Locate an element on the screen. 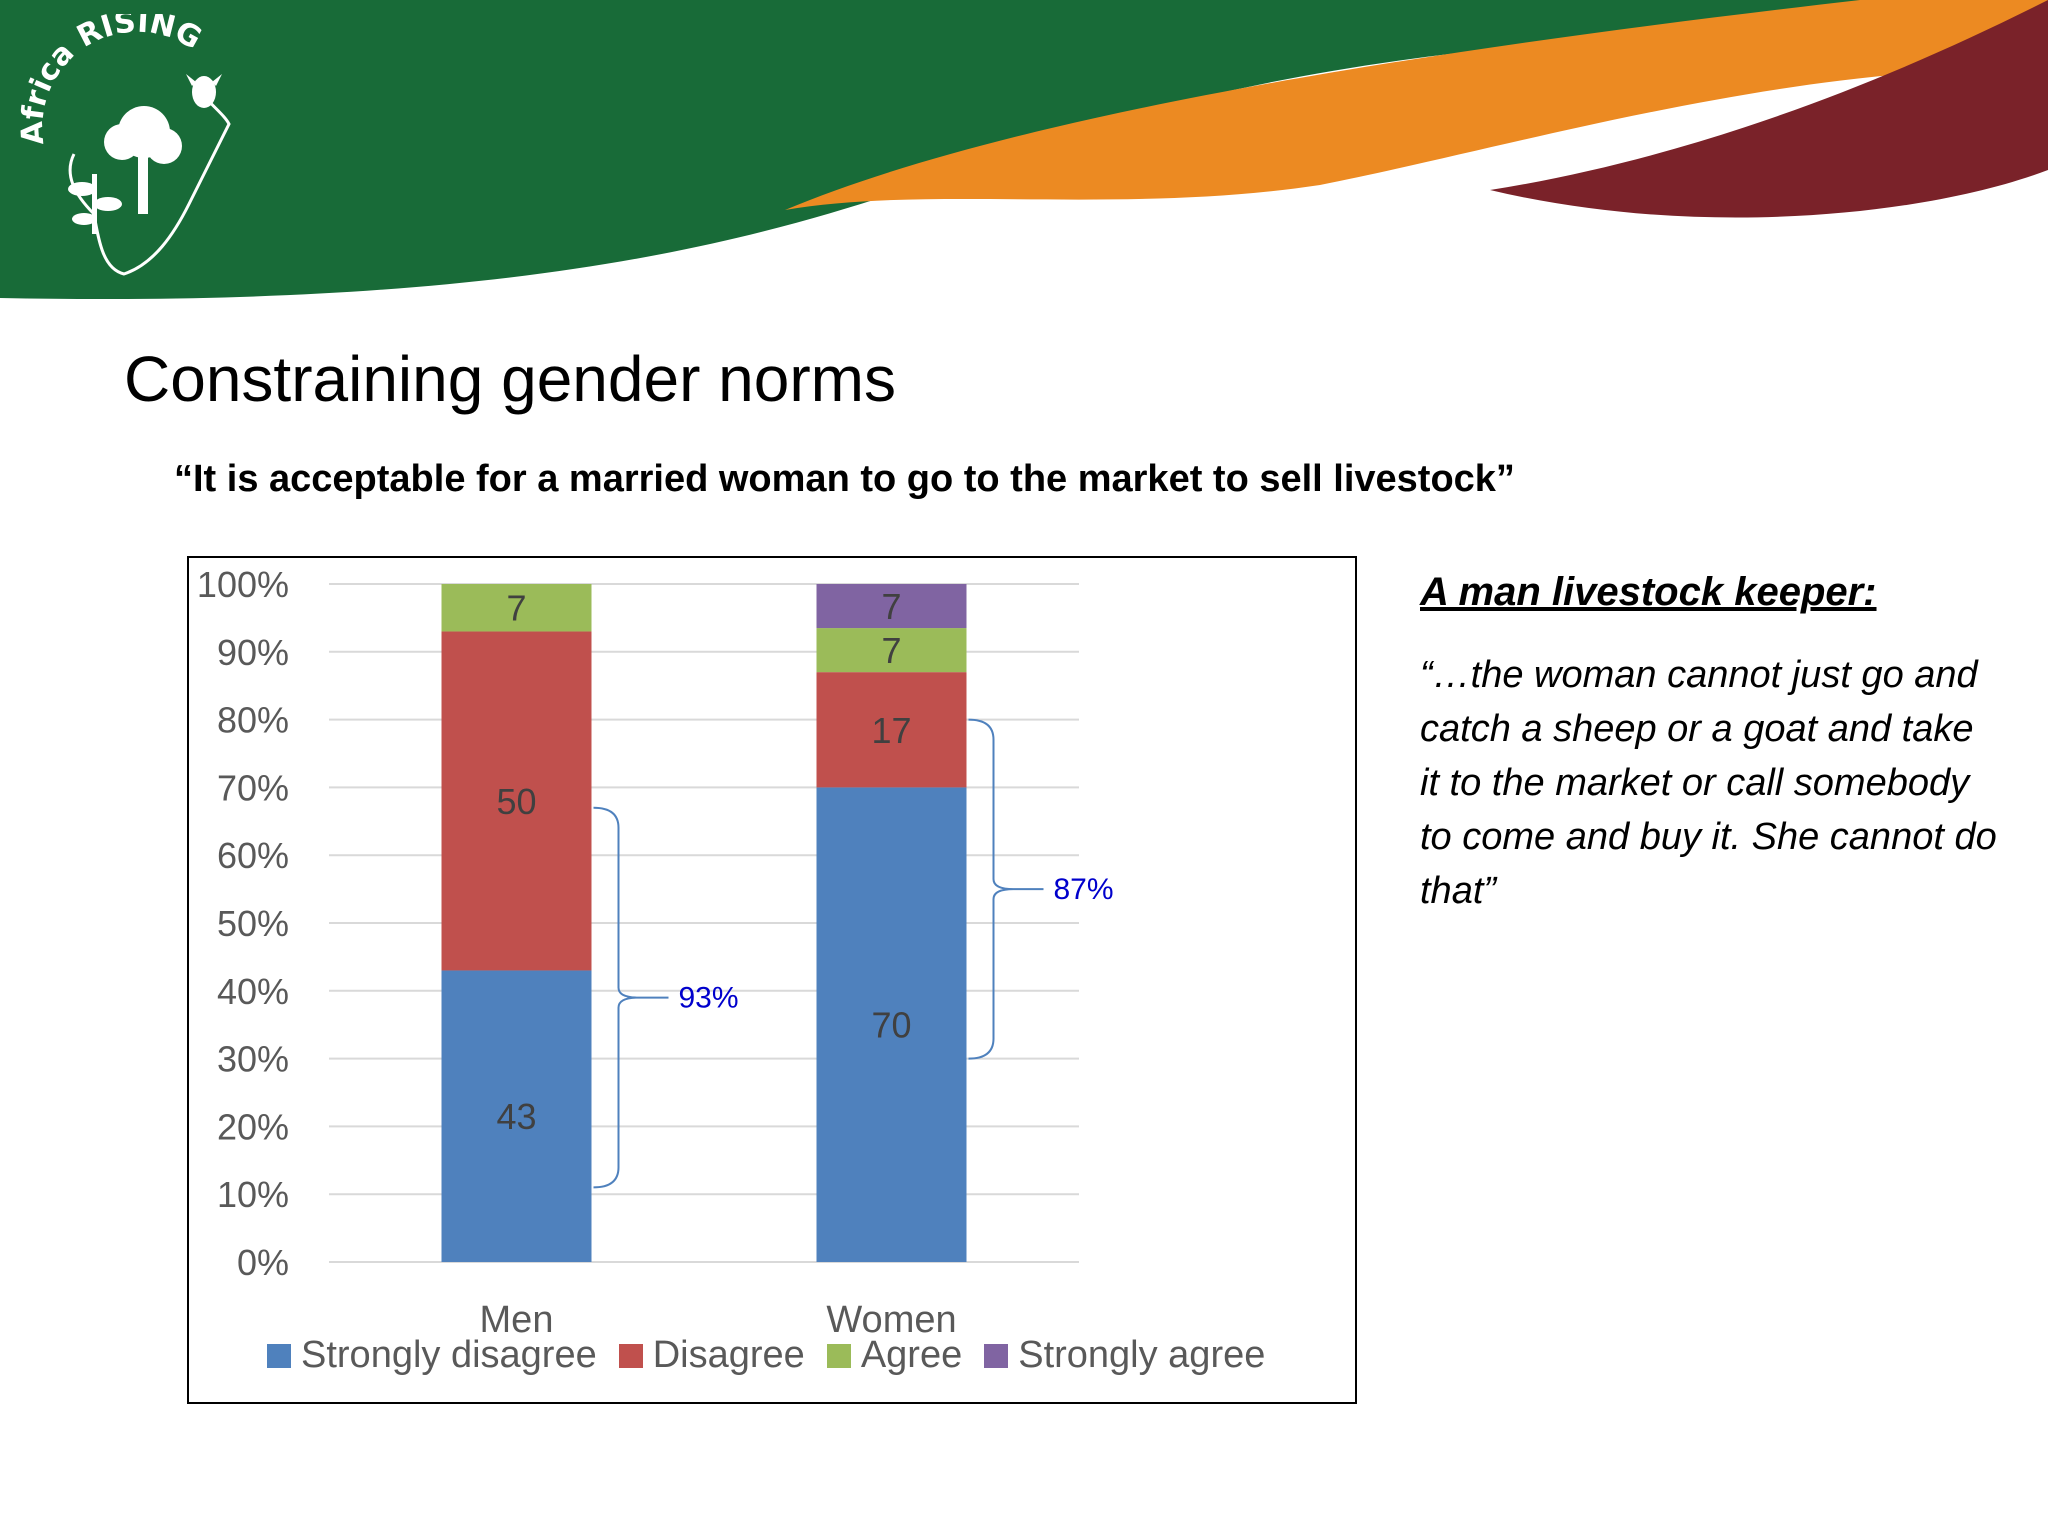 This screenshot has height=1536, width=2048. data-label: 43 is located at coordinates (516, 1116).